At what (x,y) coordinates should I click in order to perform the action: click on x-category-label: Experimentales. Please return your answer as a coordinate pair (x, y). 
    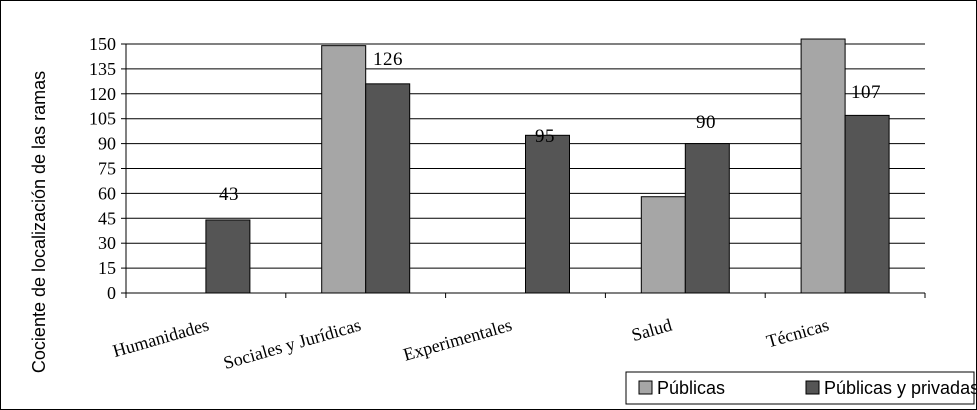
    Looking at the image, I should click on (457, 340).